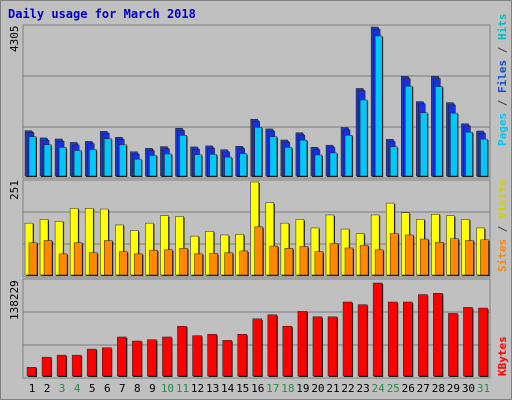 The width and height of the screenshot is (512, 400). Describe the element at coordinates (502, 199) in the screenshot. I see `visits-legend-label: Visits` at that location.